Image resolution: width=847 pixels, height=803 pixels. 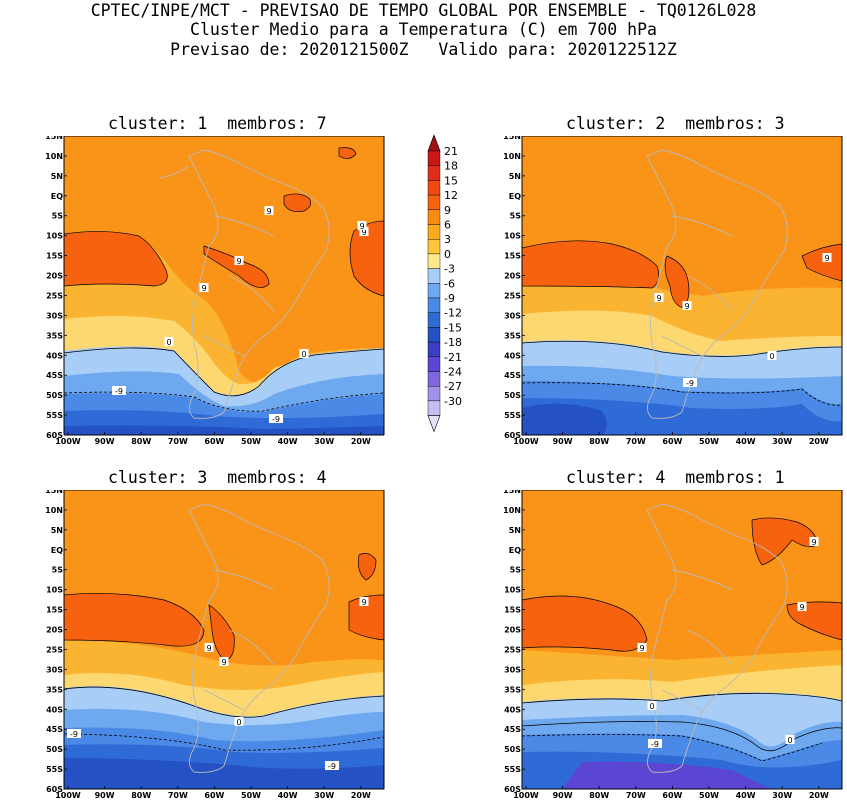 What do you see at coordinates (515, 550) in the screenshot?
I see `lat-tick-label: EQ` at bounding box center [515, 550].